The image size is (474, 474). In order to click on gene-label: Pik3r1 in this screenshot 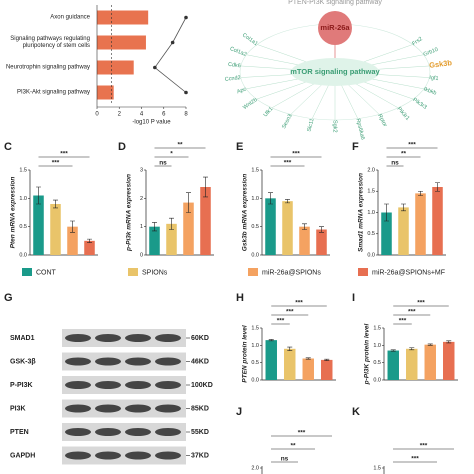, I will do `click(403, 114)`.